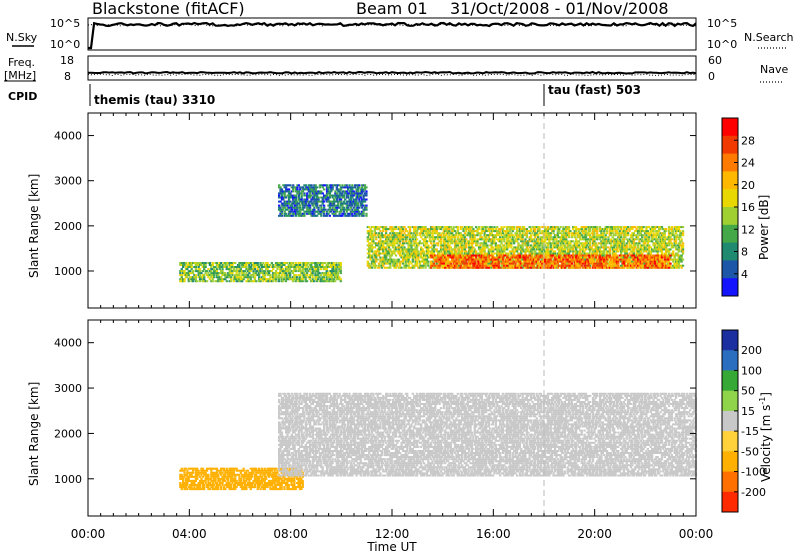 This screenshot has width=800, height=554. What do you see at coordinates (392, 34) in the screenshot?
I see `sky-noise-frame` at bounding box center [392, 34].